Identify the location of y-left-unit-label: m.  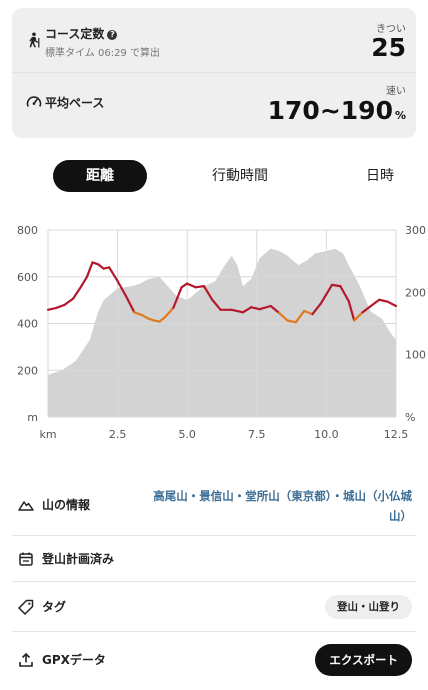
(32, 417).